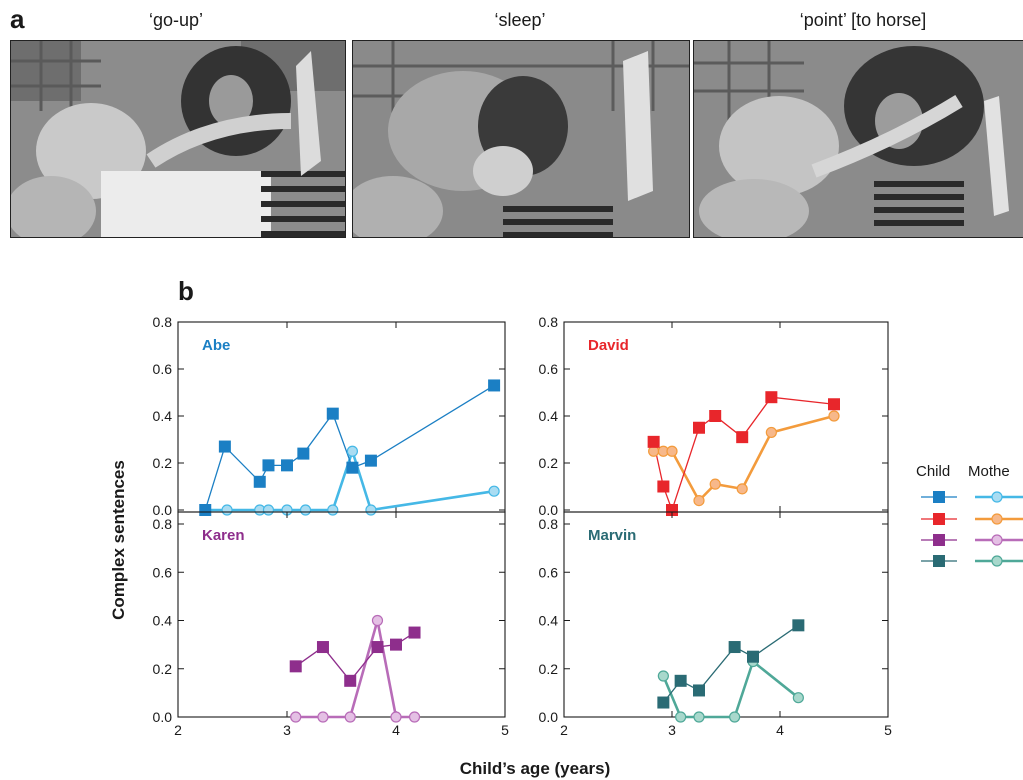 The width and height of the screenshot is (1023, 780). I want to click on legend-mother-header: Mothe, so click(989, 471).